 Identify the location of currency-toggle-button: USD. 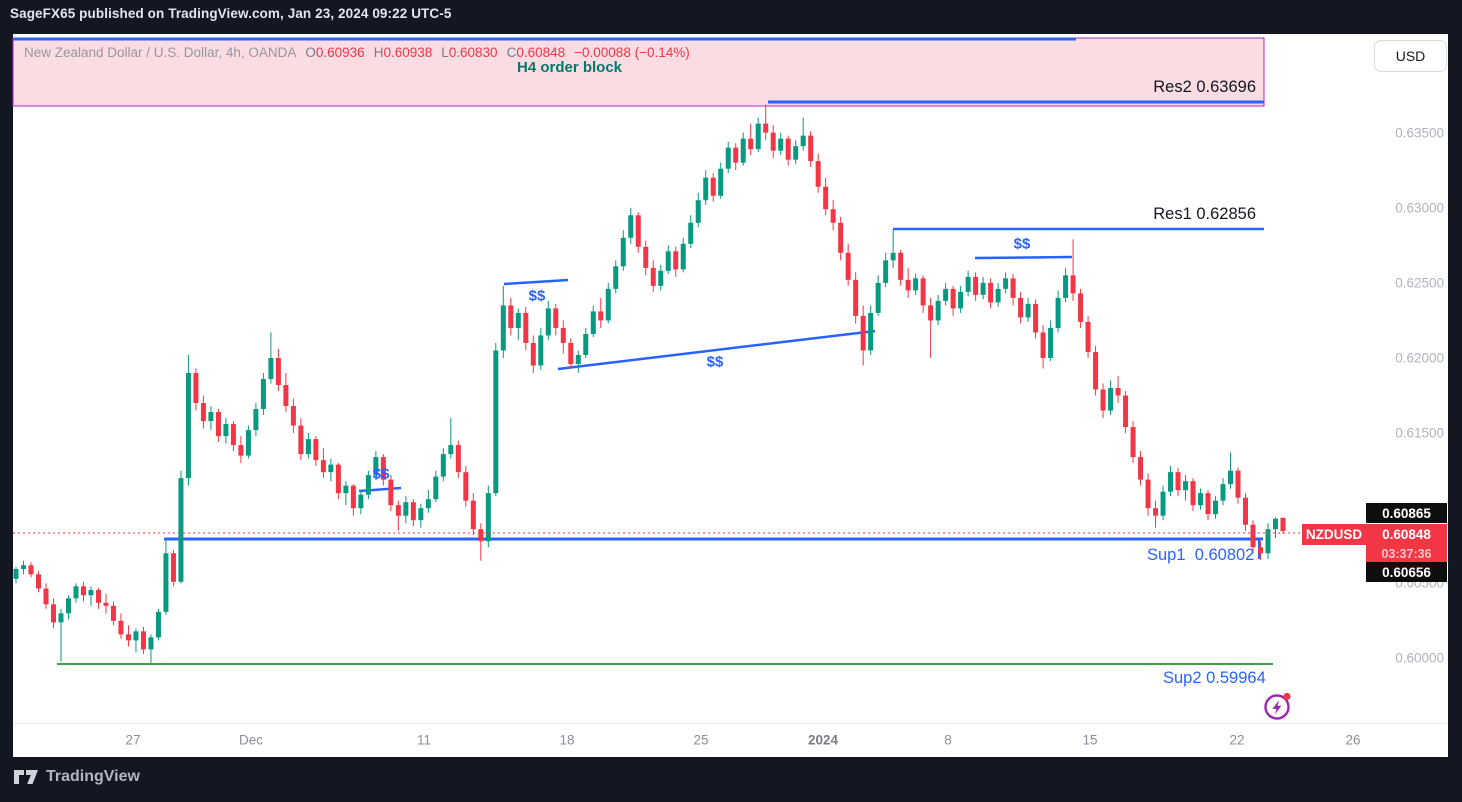
(1410, 56).